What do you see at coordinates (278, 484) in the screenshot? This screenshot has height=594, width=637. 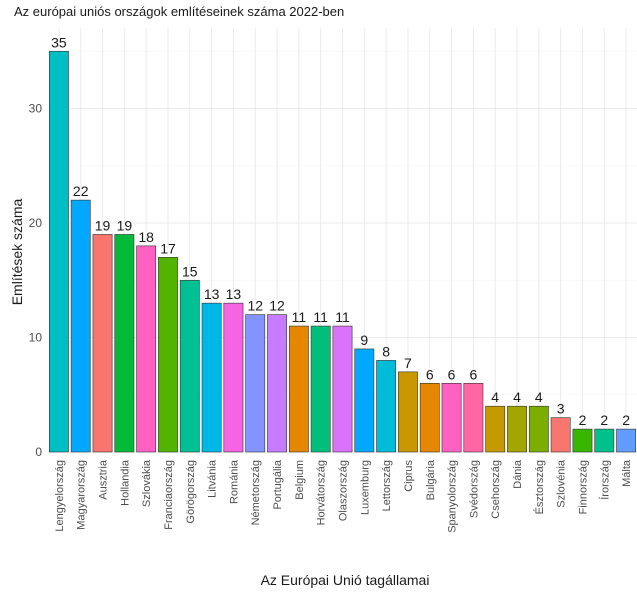 I see `x-category-label: Portugália` at bounding box center [278, 484].